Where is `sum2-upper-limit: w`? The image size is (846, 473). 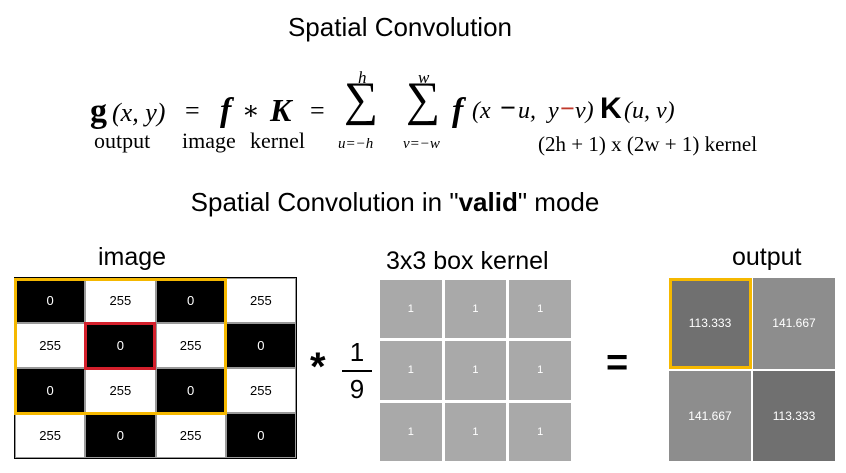
sum2-upper-limit: w is located at coordinates (424, 77).